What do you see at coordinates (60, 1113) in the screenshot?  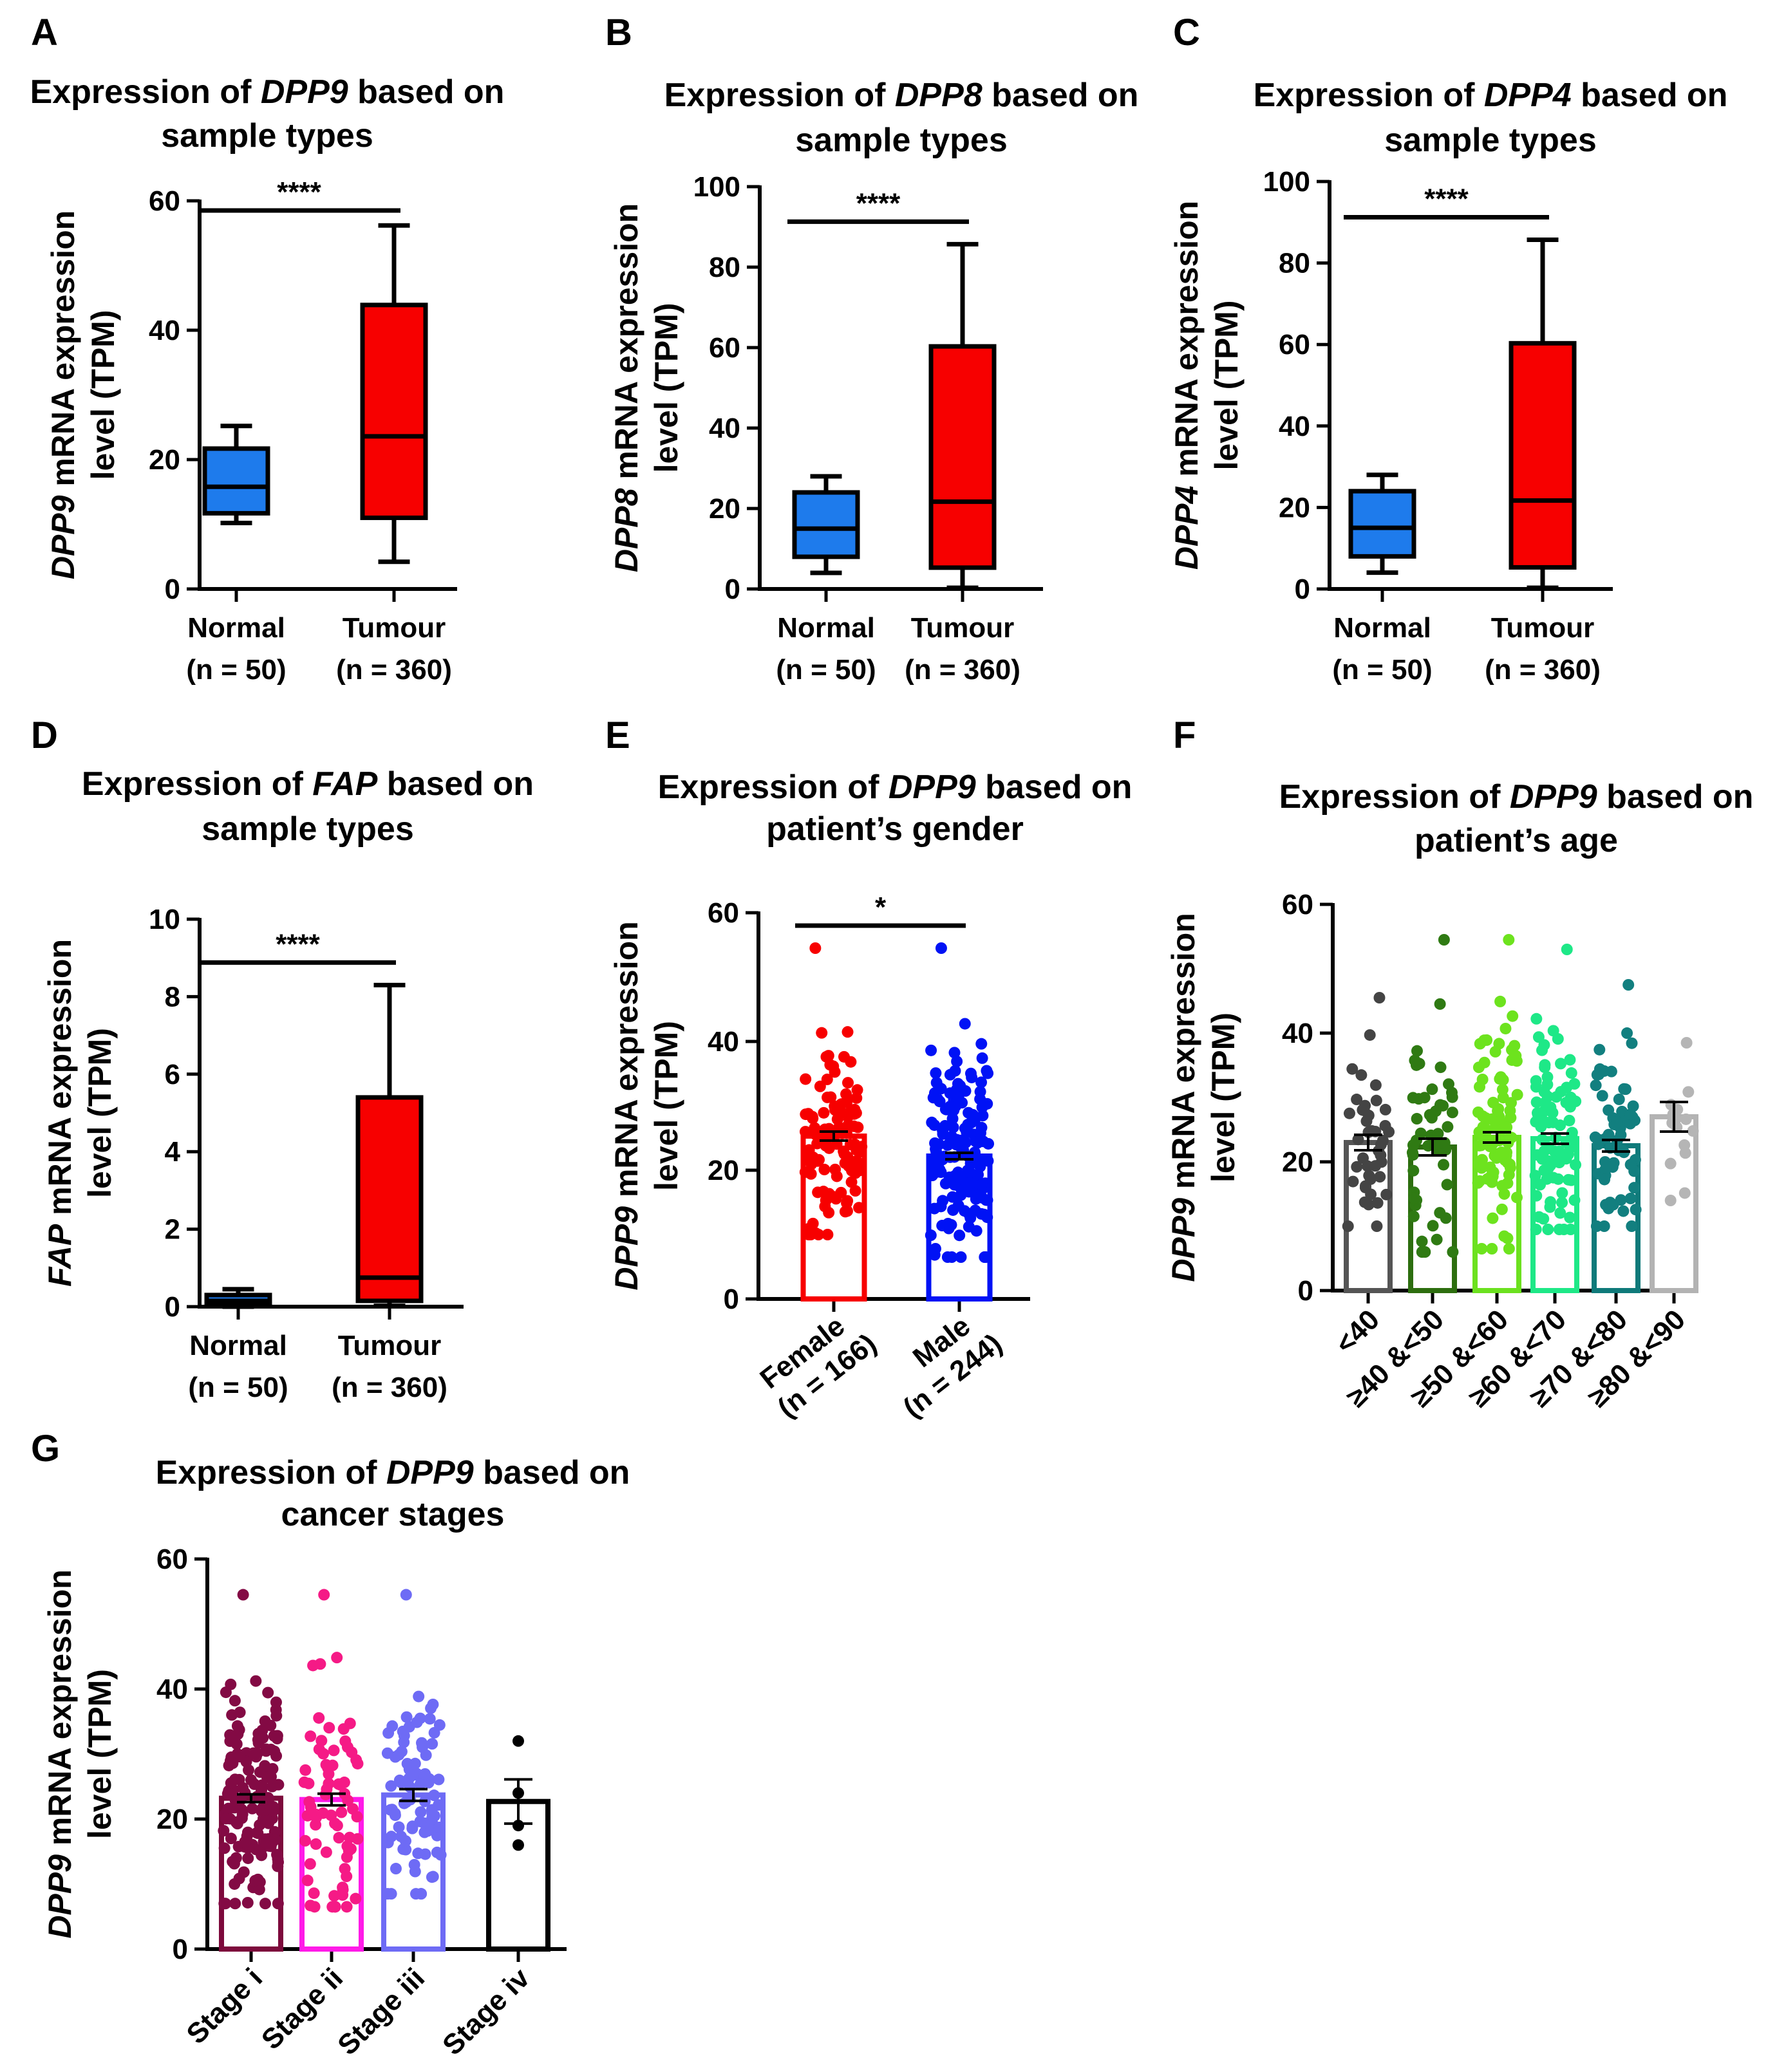 I see `y-axis-label-line1: FAP mRNA expression` at bounding box center [60, 1113].